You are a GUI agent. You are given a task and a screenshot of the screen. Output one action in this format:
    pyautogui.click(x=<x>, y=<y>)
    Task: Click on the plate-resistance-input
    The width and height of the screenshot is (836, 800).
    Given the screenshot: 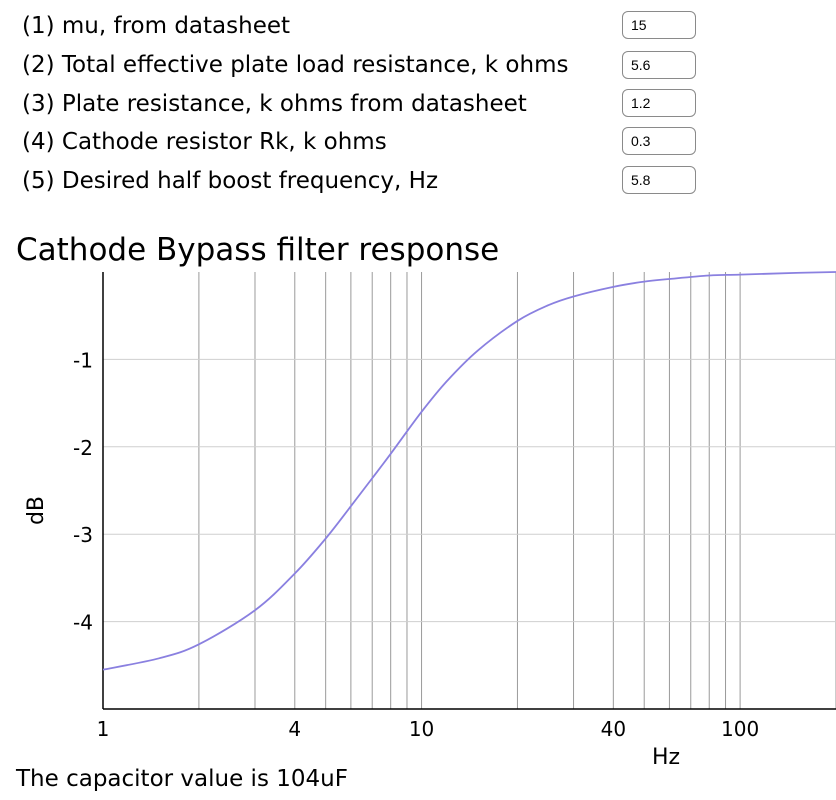 What is the action you would take?
    pyautogui.click(x=659, y=103)
    